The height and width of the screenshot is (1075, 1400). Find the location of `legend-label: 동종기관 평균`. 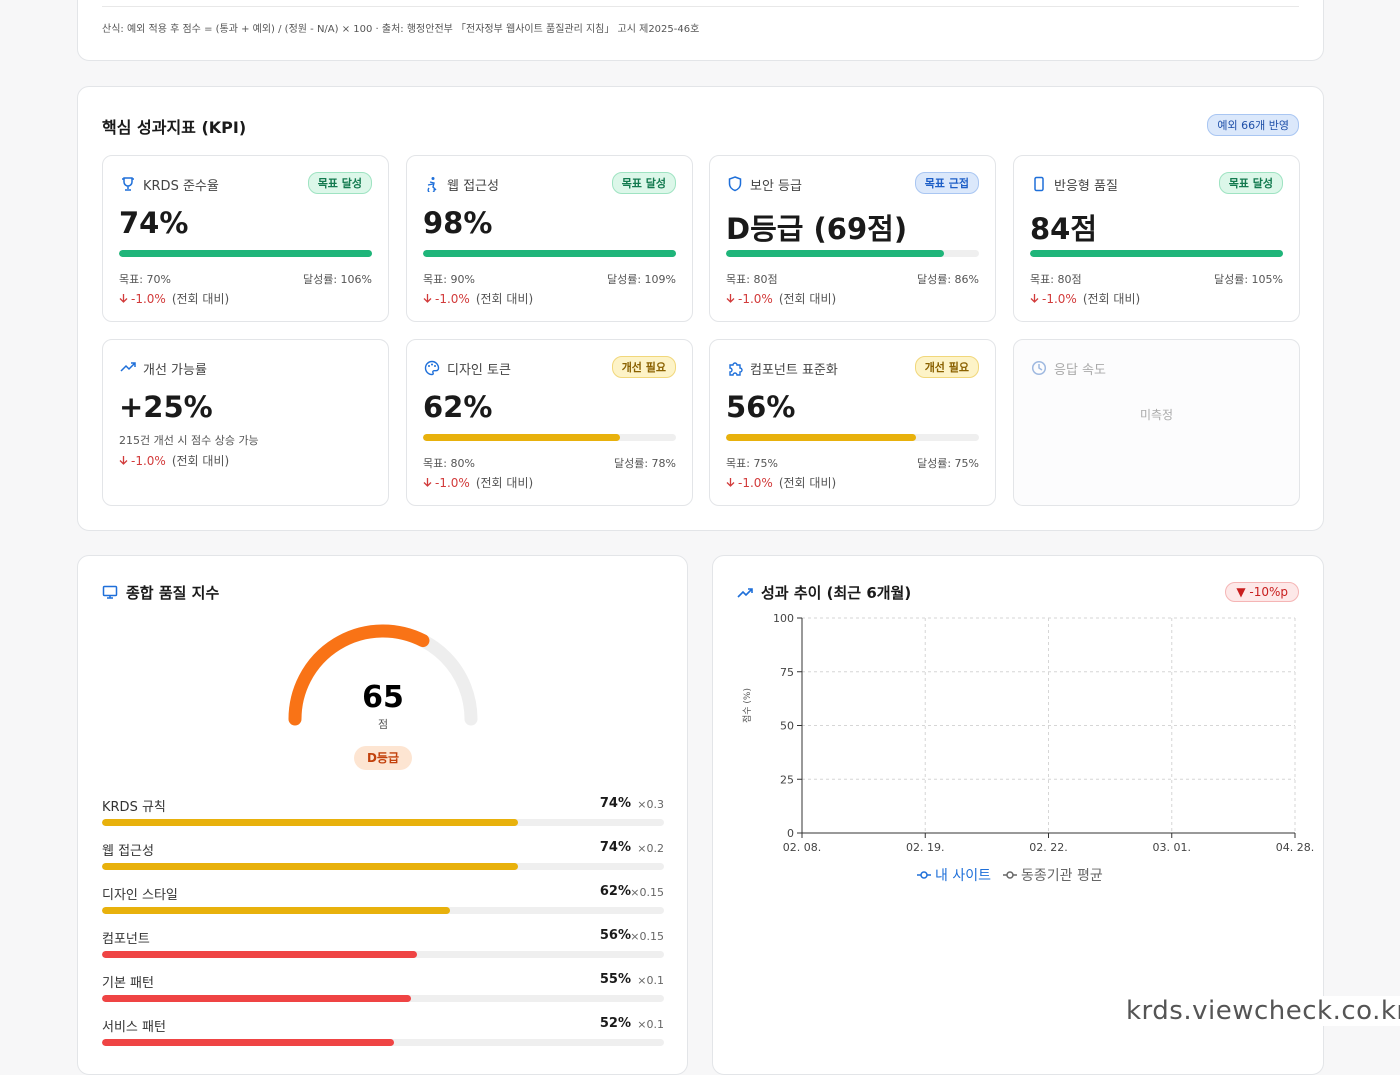

legend-label: 동종기관 평균 is located at coordinates (1062, 876).